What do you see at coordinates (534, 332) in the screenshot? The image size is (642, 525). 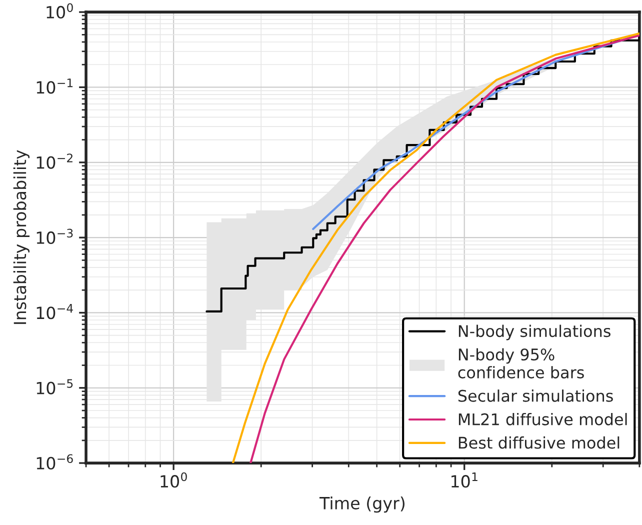 I see `legend-label: N-body simulations` at bounding box center [534, 332].